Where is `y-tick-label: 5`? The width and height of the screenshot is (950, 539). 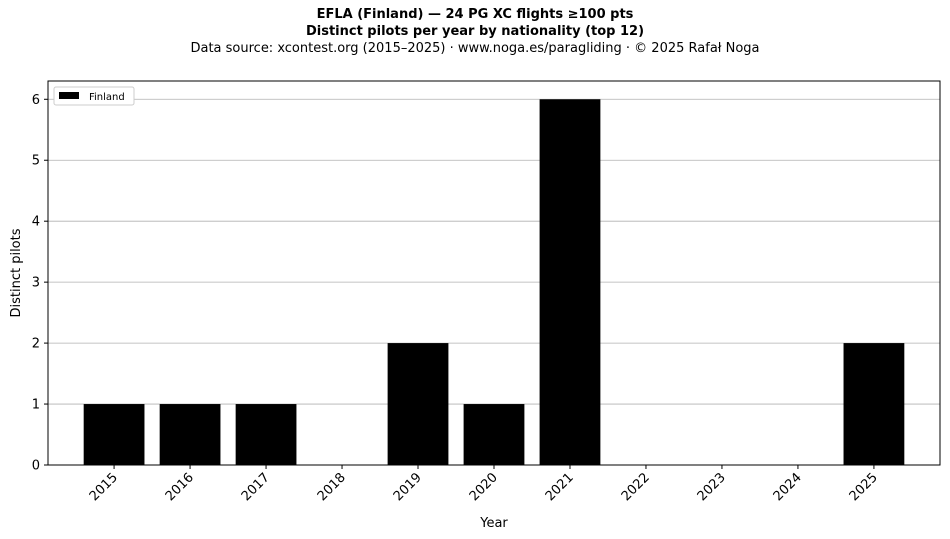
y-tick-label: 5 is located at coordinates (36, 161).